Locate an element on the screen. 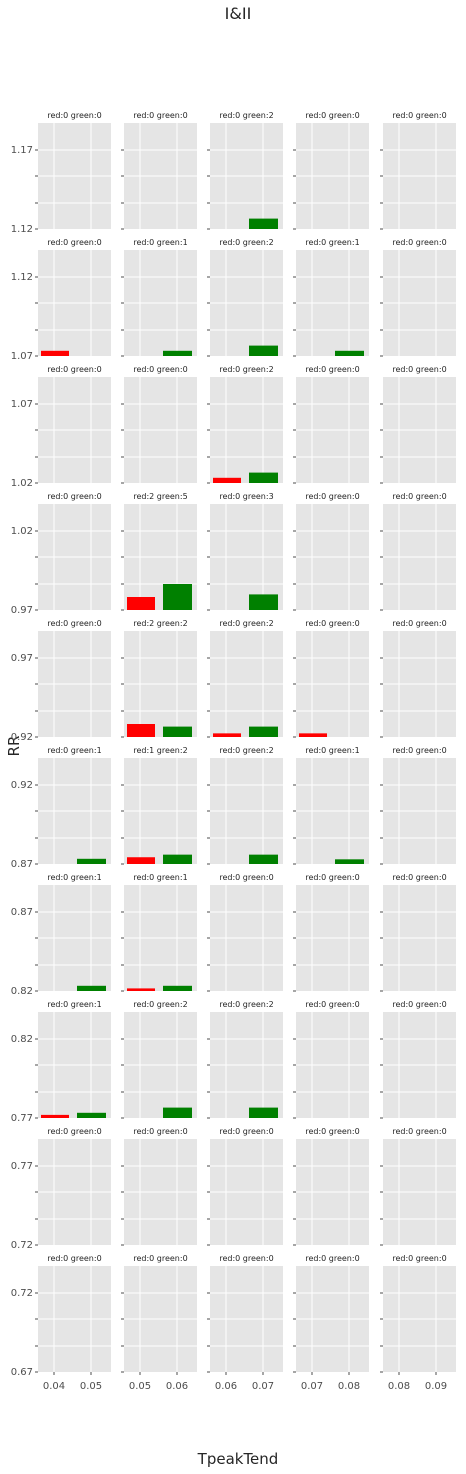  panel-r3-c3: red:0 green:0 is located at coordinates (331, 551).